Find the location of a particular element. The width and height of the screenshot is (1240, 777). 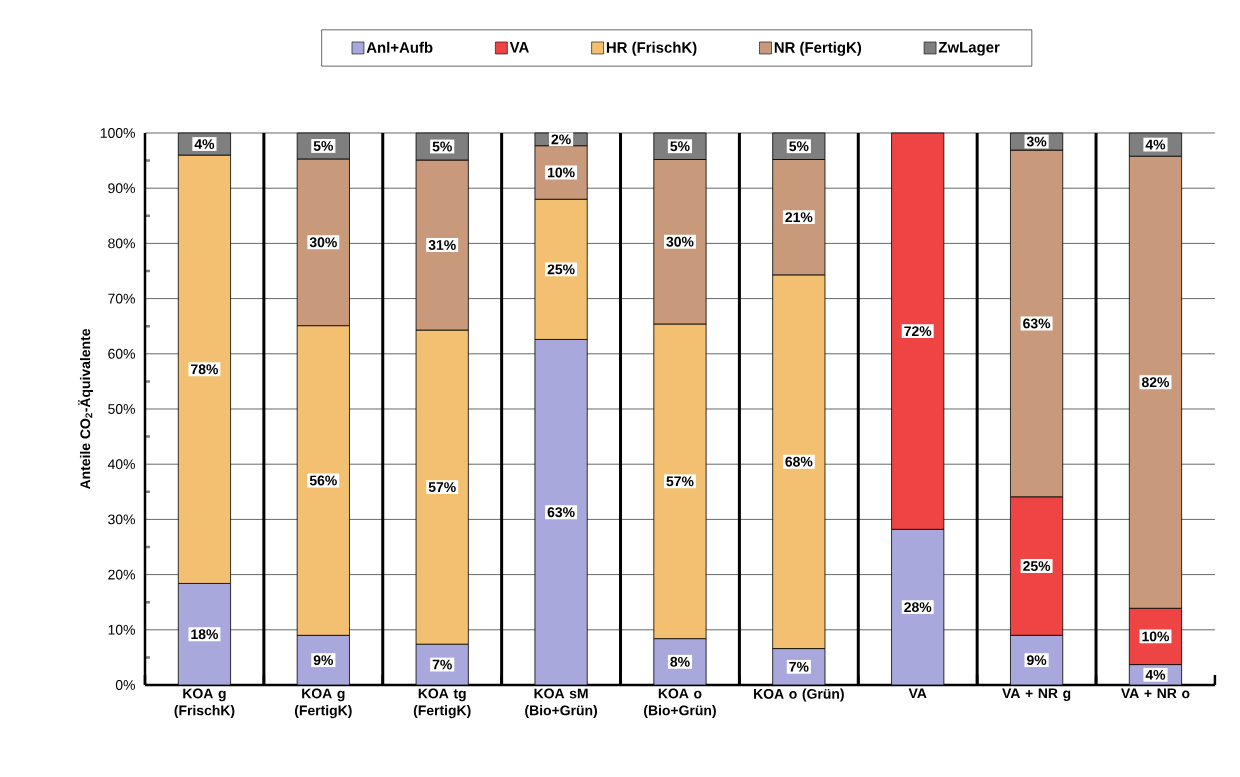

data-label: 78% is located at coordinates (205, 369).